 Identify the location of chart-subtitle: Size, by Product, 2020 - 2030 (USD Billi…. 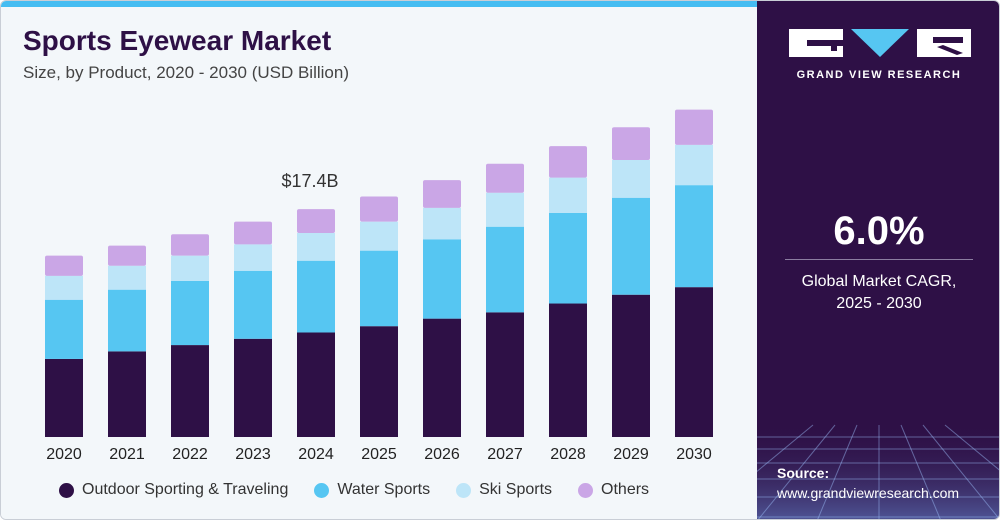
(186, 72).